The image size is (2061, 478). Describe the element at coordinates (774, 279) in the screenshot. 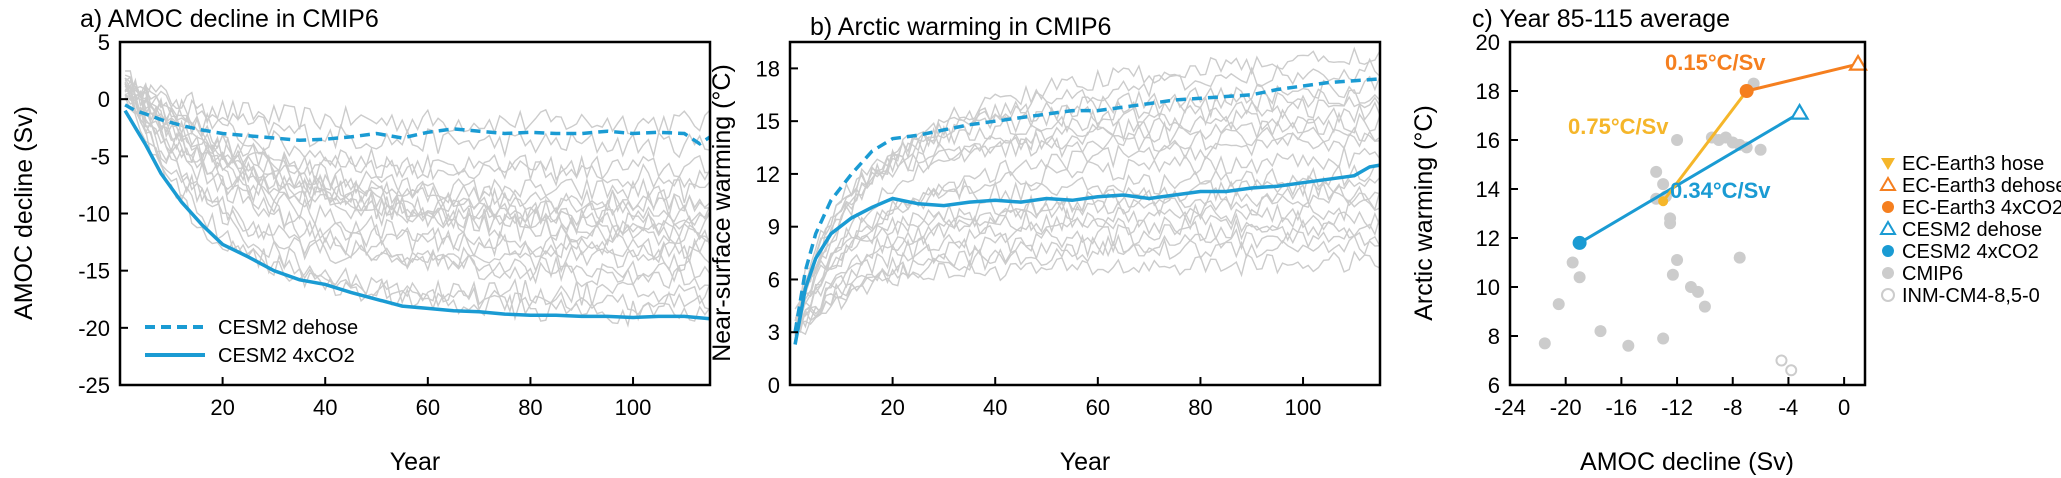

I see `y-tick-label: 6` at that location.